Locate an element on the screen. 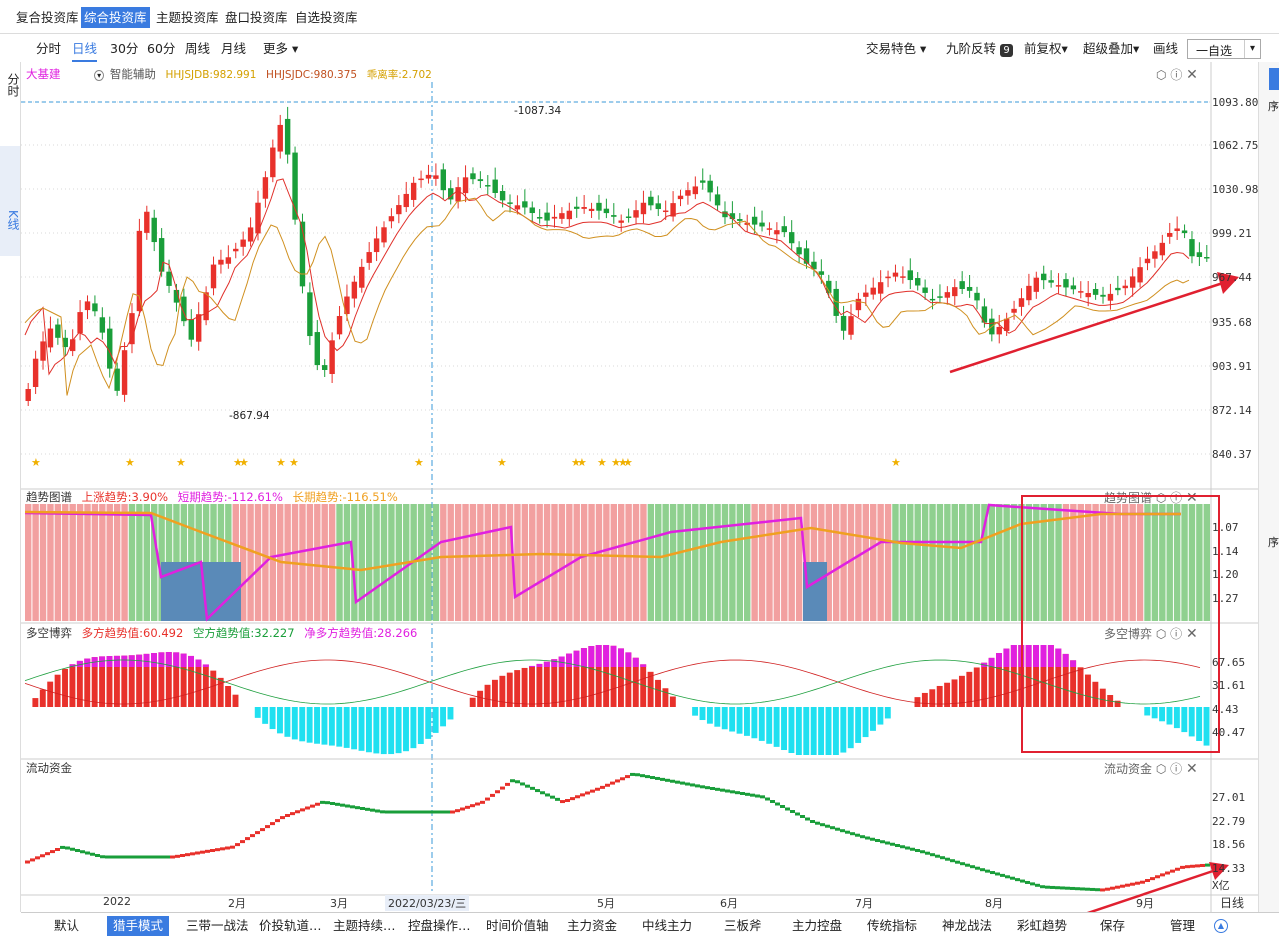 This screenshot has height=939, width=1279. bottom-tab: 保存 is located at coordinates (1113, 925).